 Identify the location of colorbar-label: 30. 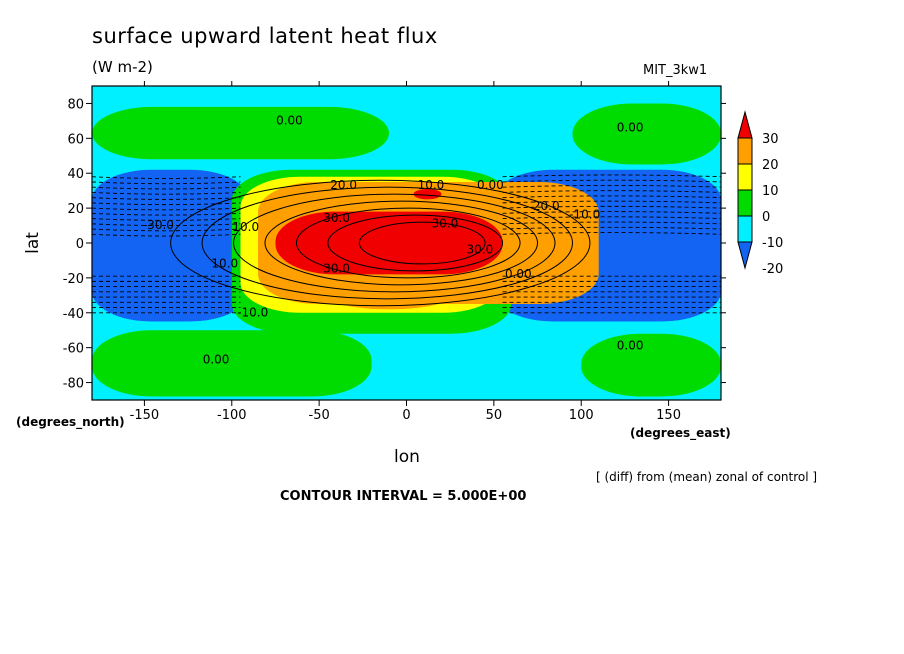
(770, 139).